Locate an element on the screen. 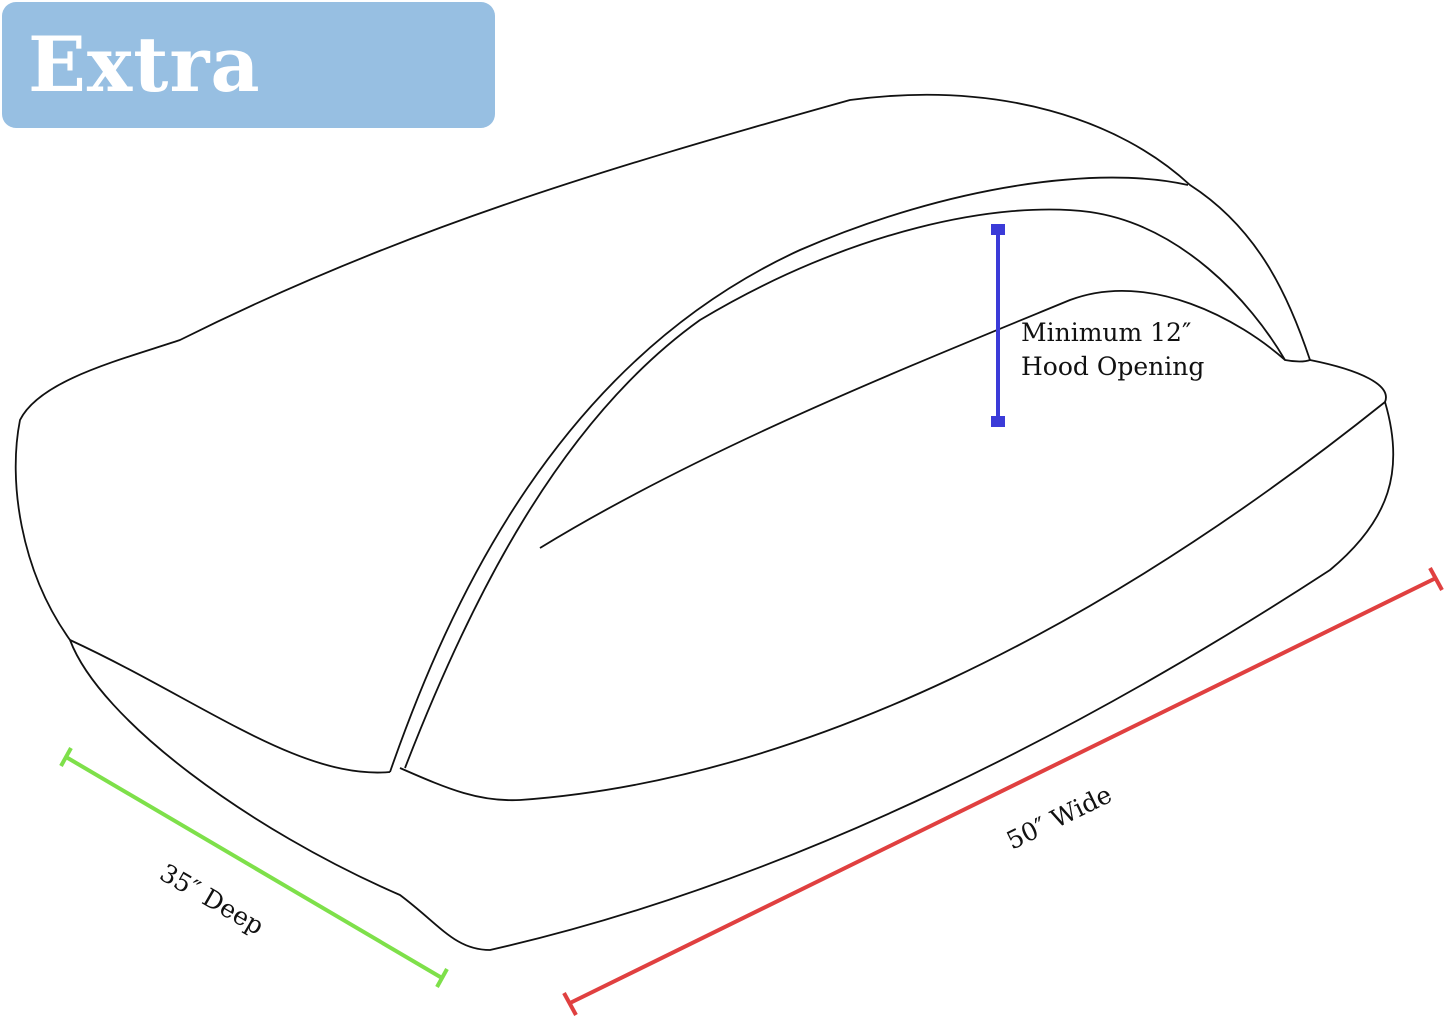 The width and height of the screenshot is (1445, 1021). depth-marker is located at coordinates (254, 867).